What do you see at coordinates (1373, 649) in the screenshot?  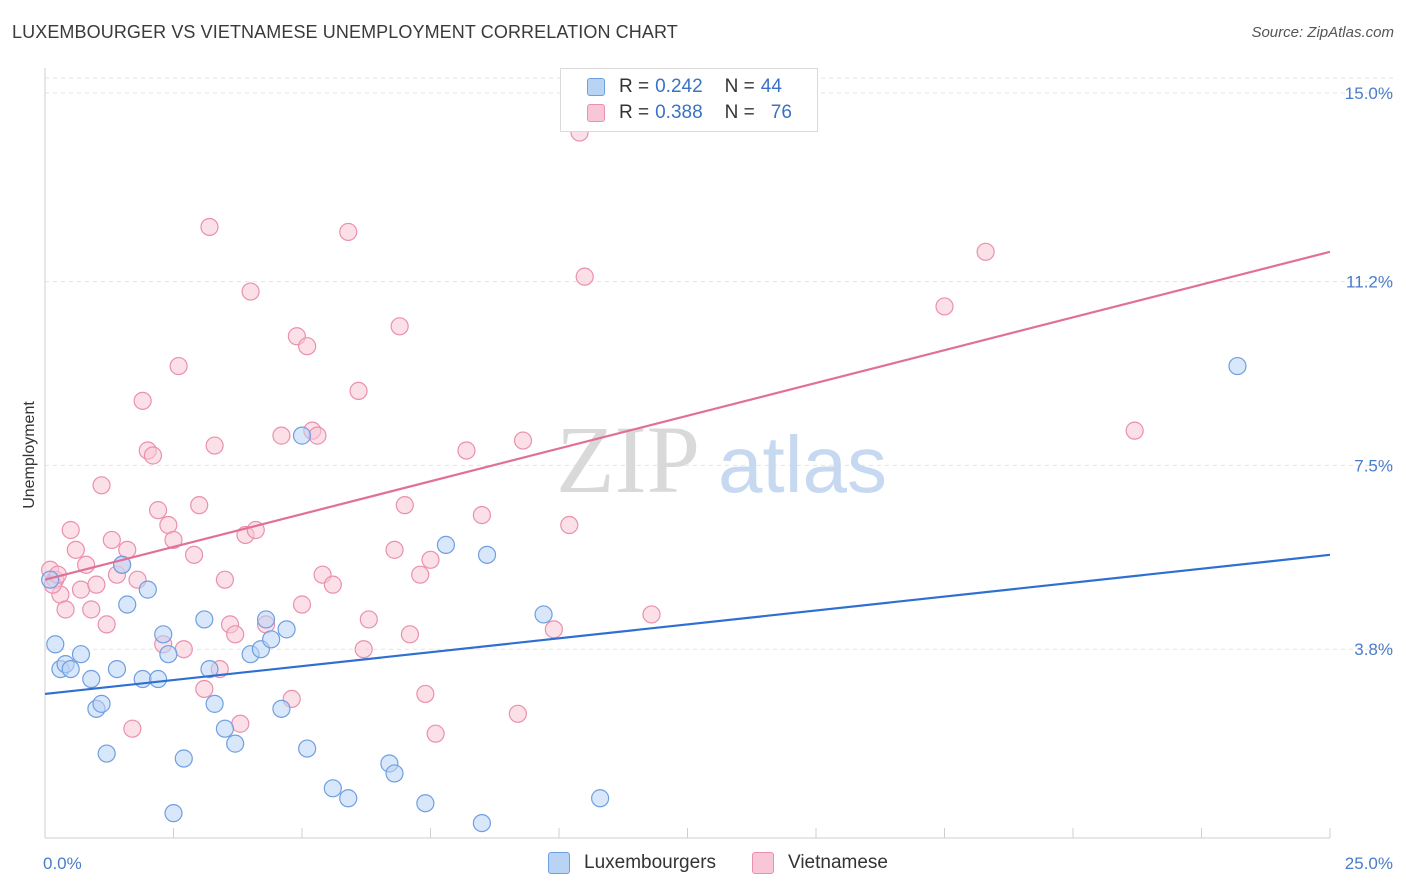 I see `y-tick-label: 3.8%` at bounding box center [1373, 649].